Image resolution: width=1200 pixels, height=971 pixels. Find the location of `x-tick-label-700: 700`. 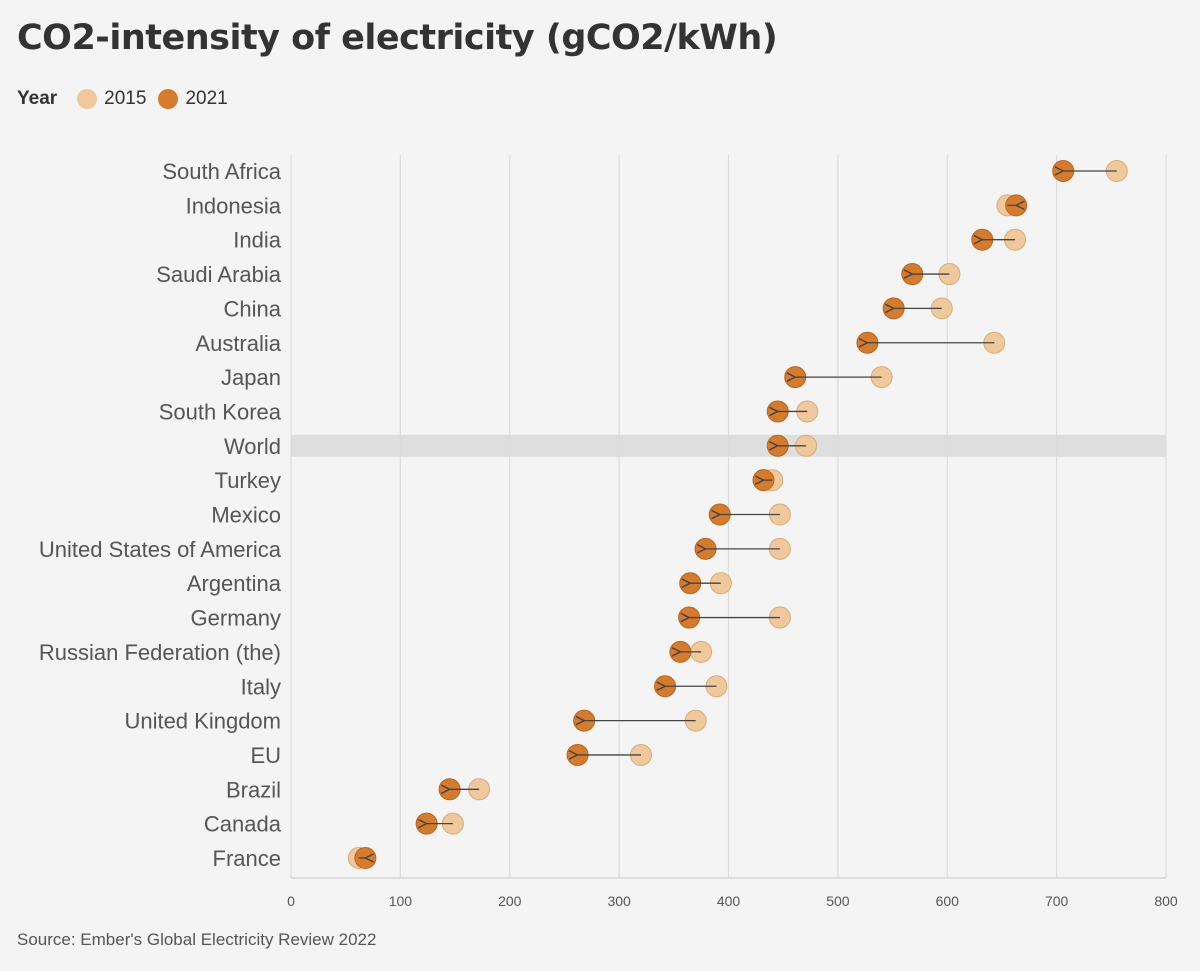

x-tick-label-700: 700 is located at coordinates (1057, 901).